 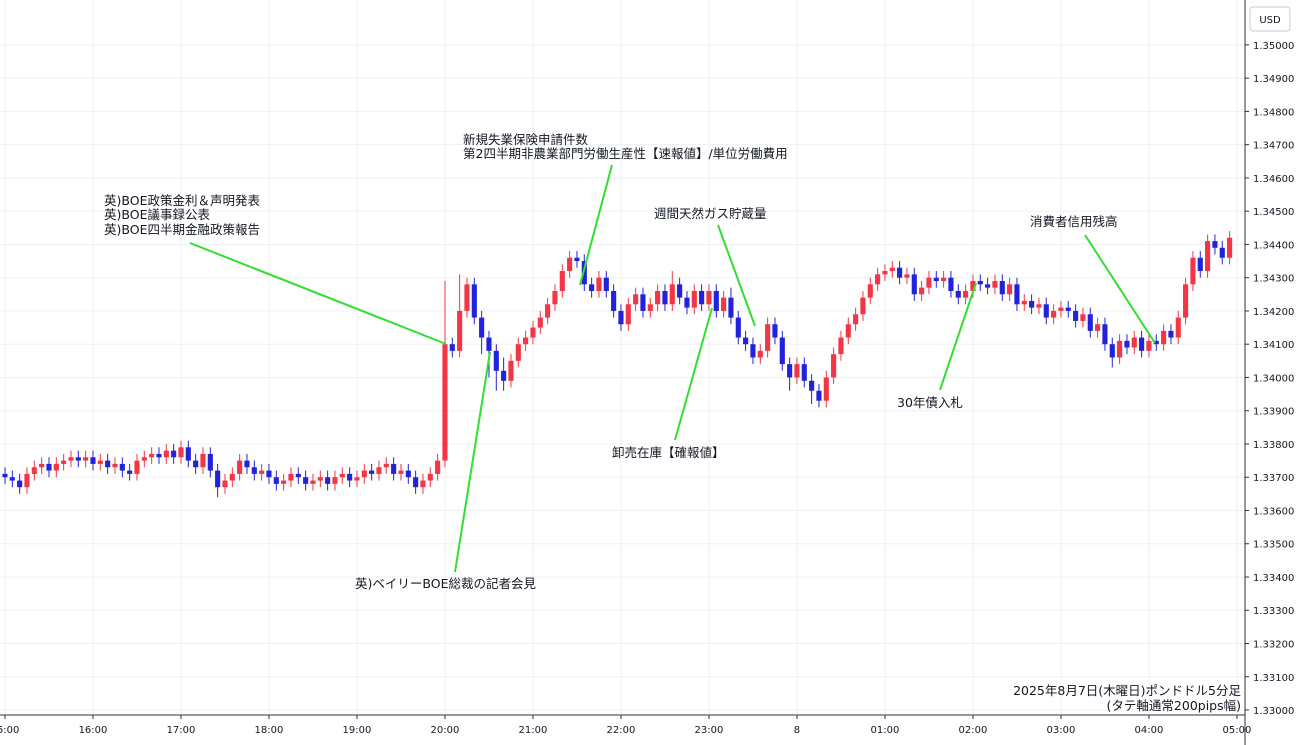 I want to click on y-tick-label: 1.34700, so click(x=1273, y=146).